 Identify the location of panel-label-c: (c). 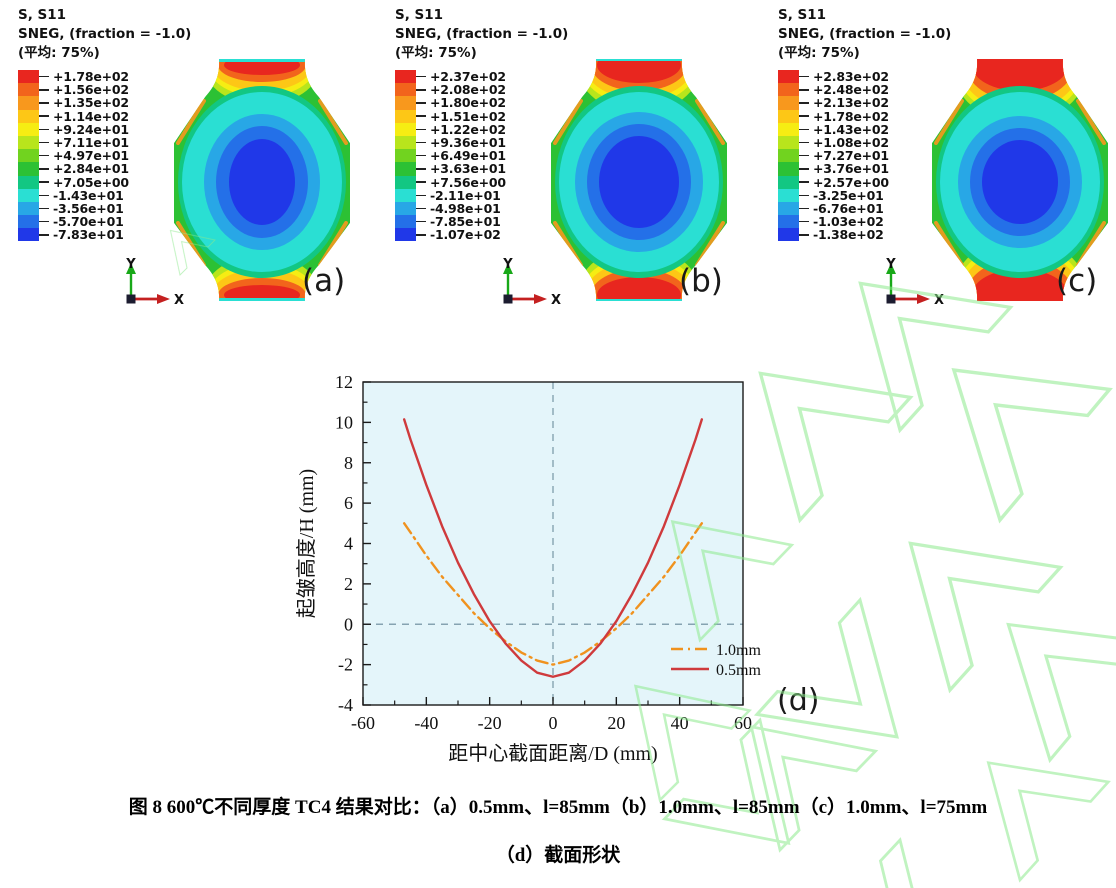
(1077, 281).